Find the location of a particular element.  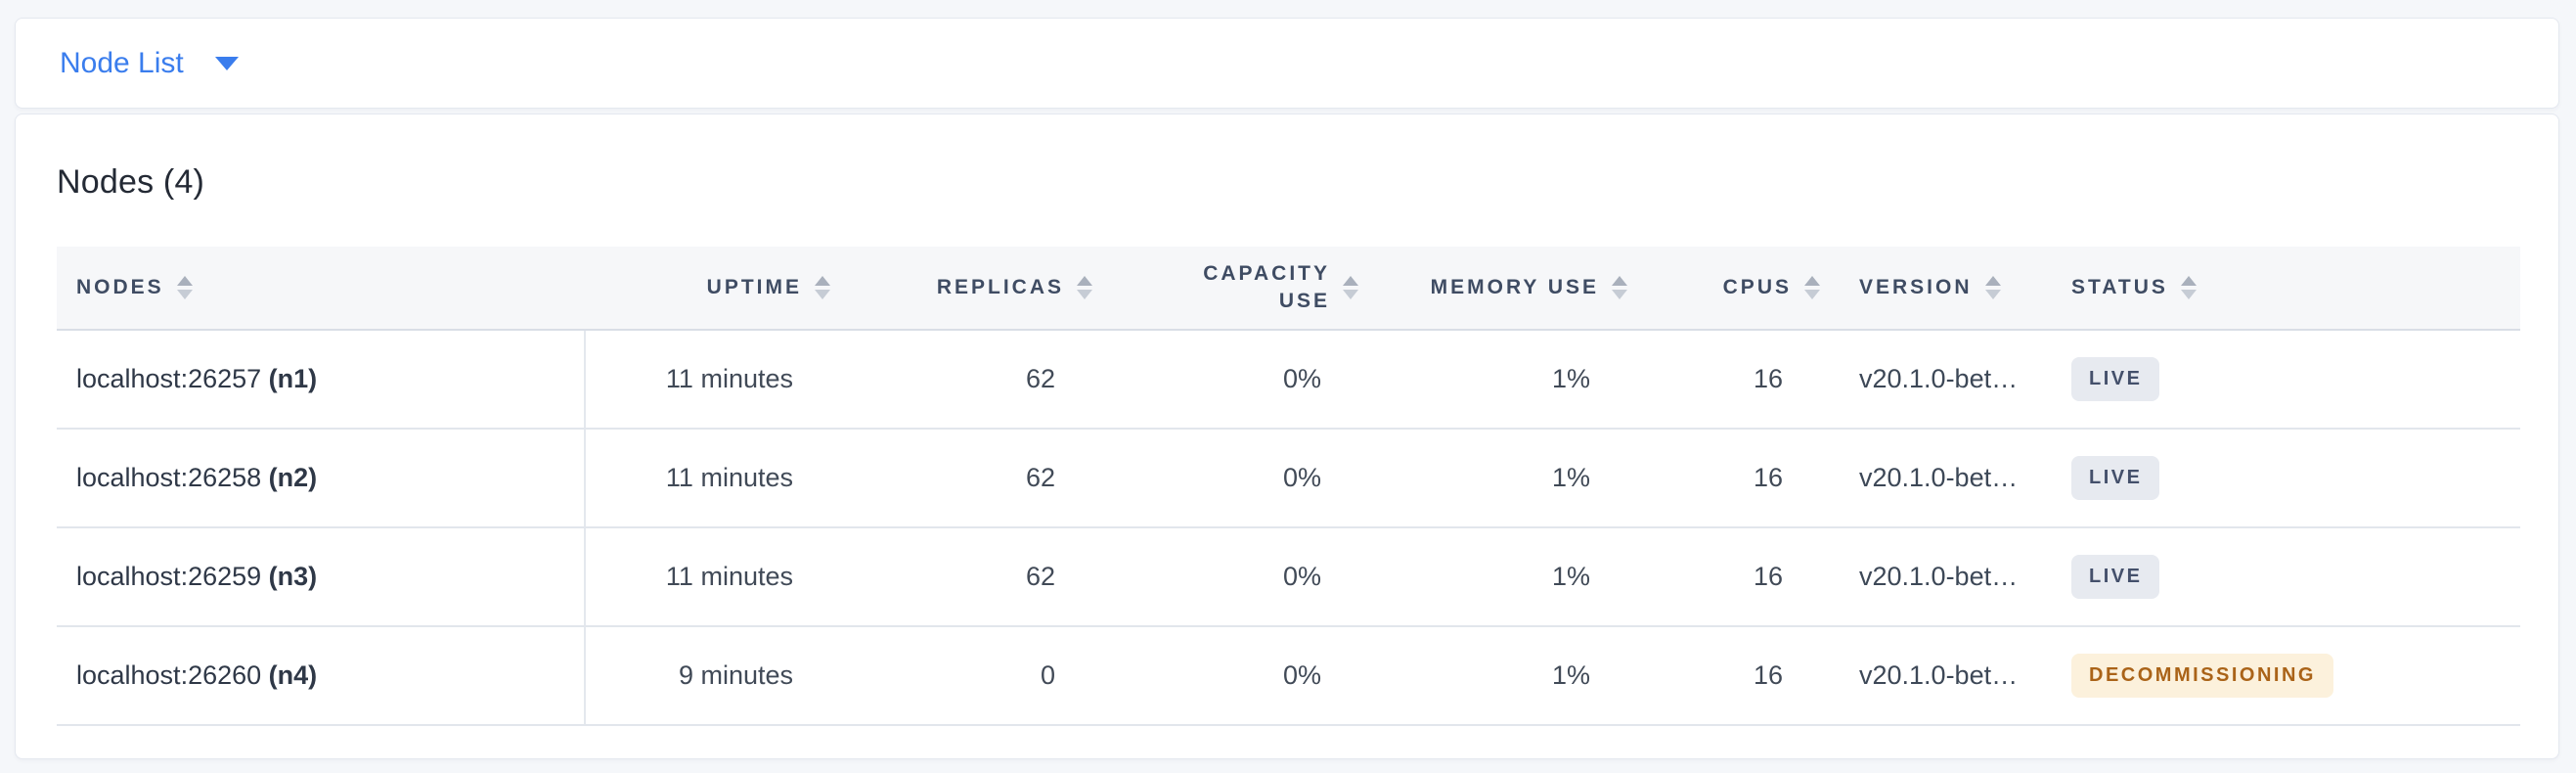

view-selector-dropdown: Node List is located at coordinates (149, 63).